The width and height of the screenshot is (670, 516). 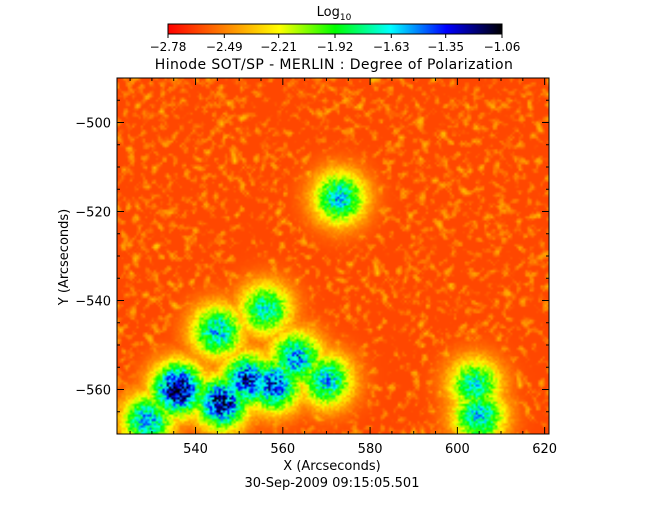 What do you see at coordinates (93, 213) in the screenshot?
I see `y-tick-label: −520` at bounding box center [93, 213].